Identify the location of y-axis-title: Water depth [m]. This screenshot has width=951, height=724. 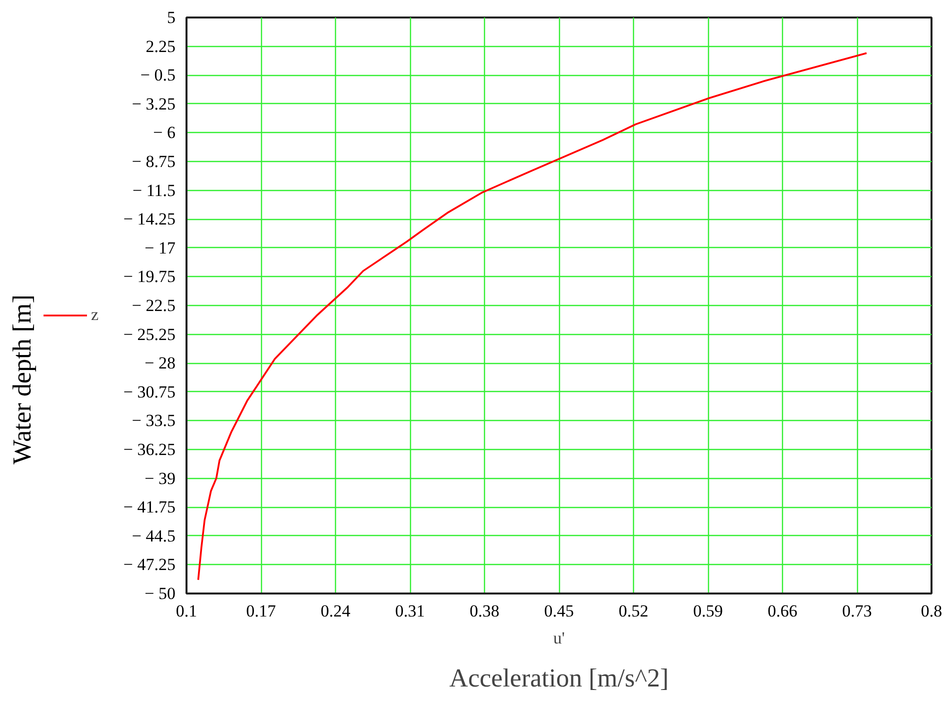
(22, 379).